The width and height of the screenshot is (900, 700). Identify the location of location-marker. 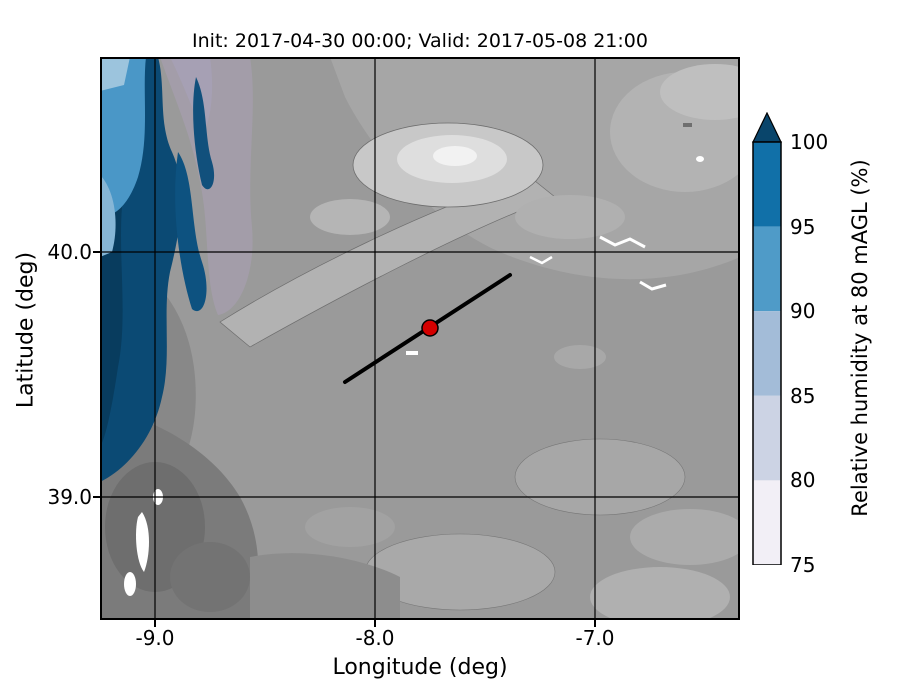
(430, 328).